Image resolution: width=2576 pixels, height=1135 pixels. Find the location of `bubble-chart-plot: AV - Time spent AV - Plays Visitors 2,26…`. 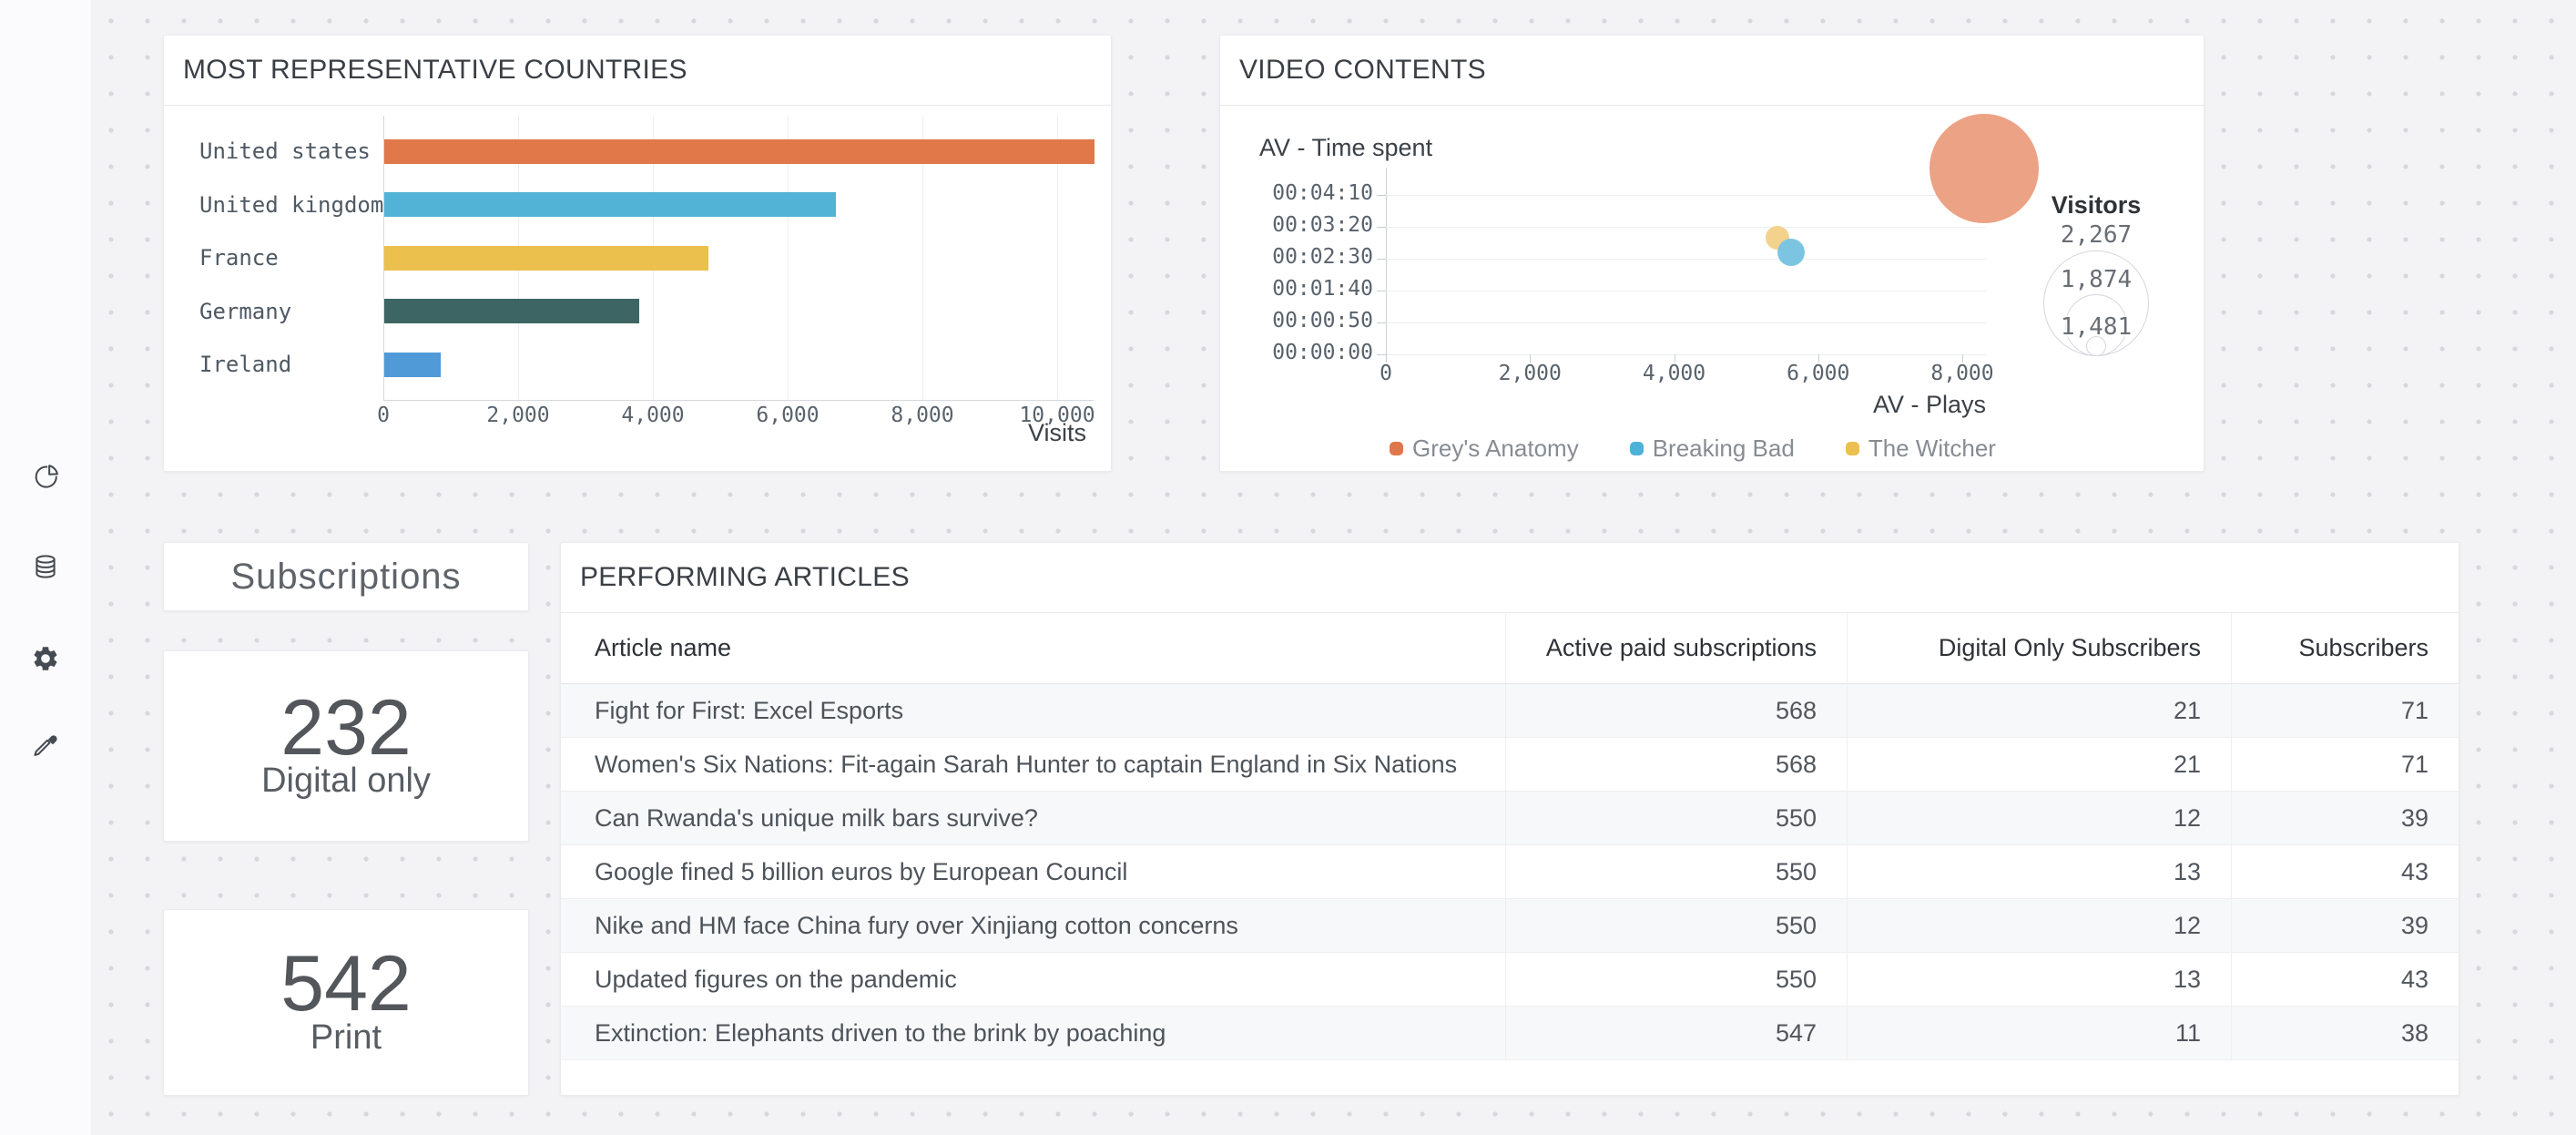

bubble-chart-plot: AV - Time spent AV - Plays Visitors 2,26… is located at coordinates (1712, 254).